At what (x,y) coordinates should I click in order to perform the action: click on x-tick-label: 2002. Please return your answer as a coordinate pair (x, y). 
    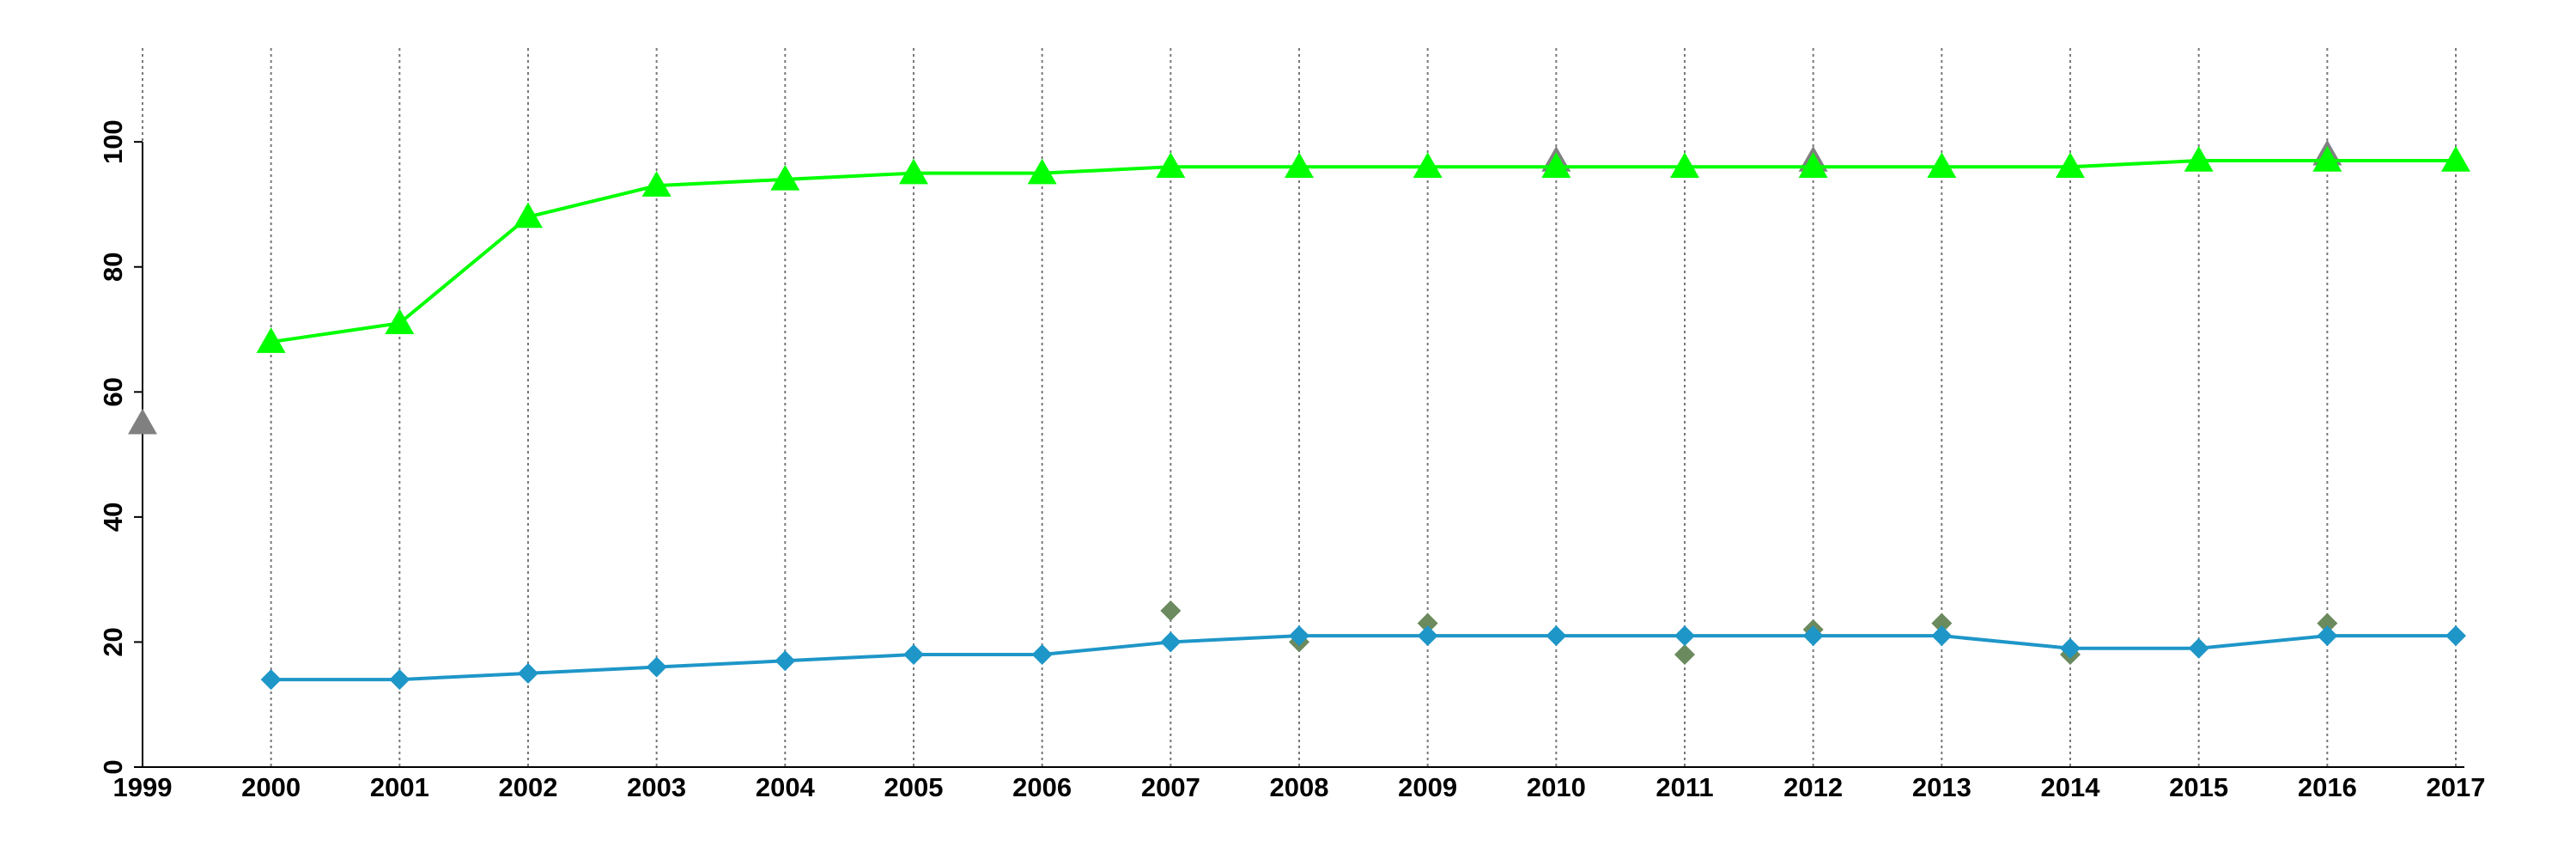
    Looking at the image, I should click on (528, 787).